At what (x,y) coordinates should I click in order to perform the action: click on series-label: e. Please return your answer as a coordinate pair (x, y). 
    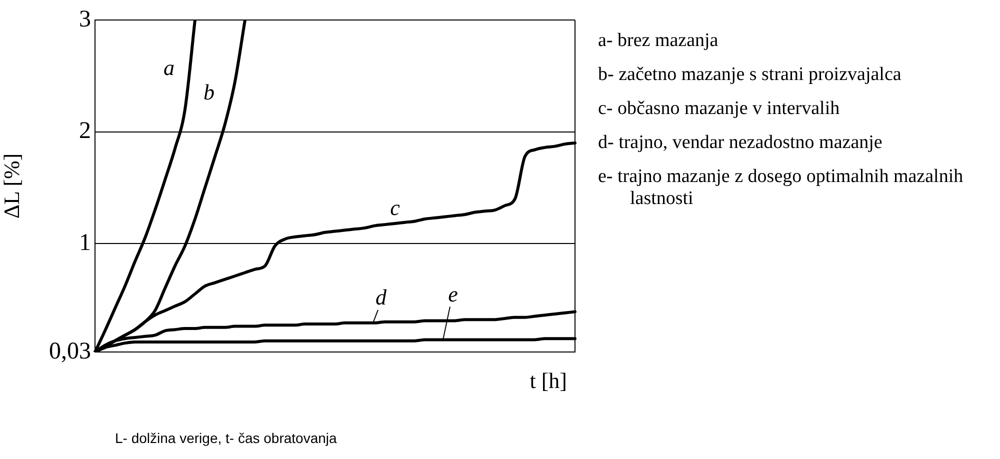
    Looking at the image, I should click on (453, 293).